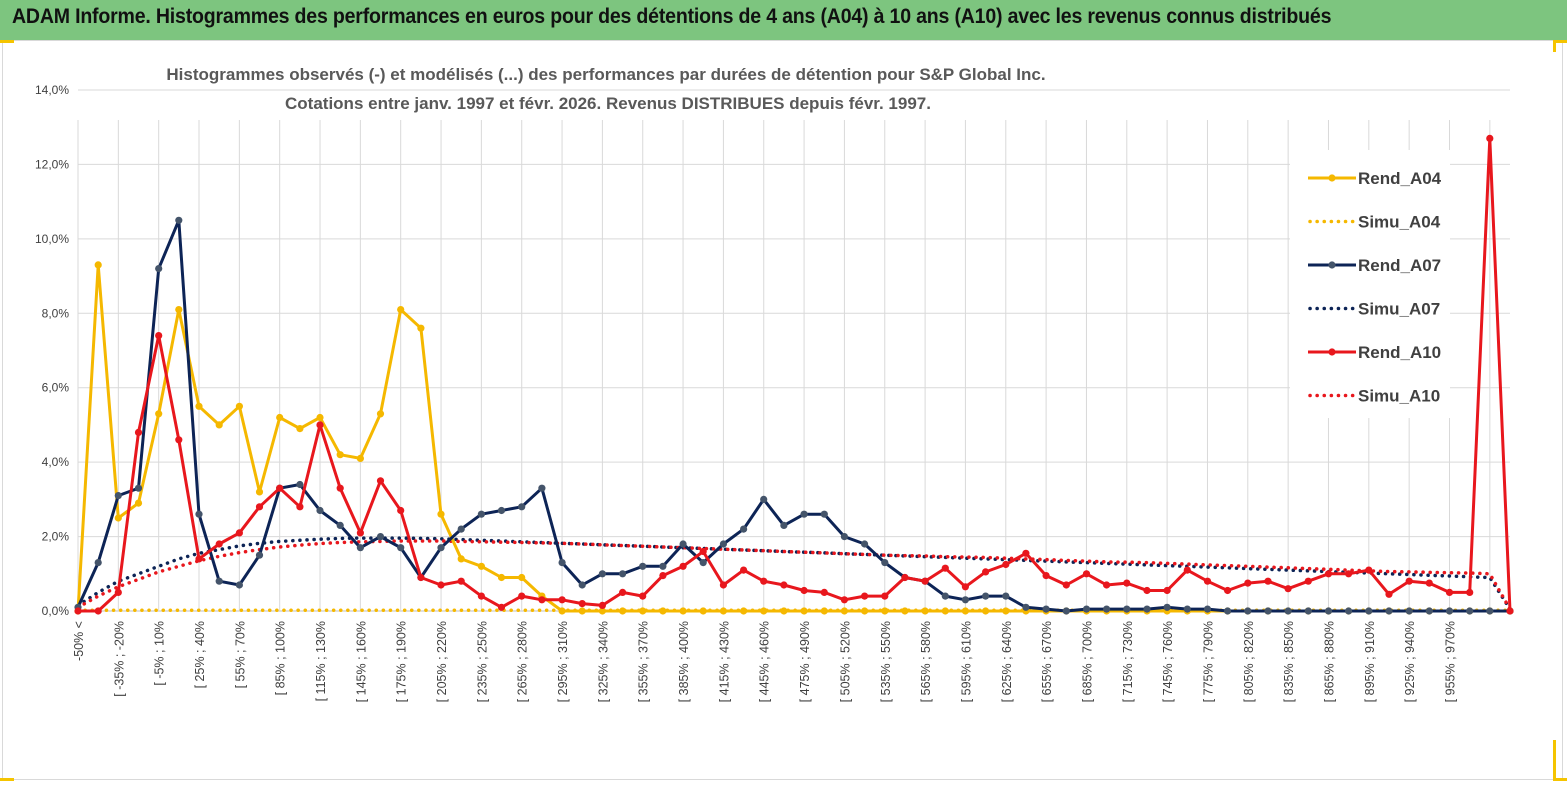 The width and height of the screenshot is (1567, 791). Describe the element at coordinates (1400, 178) in the screenshot. I see `legend-label-rend-a04: Rend_A04` at that location.